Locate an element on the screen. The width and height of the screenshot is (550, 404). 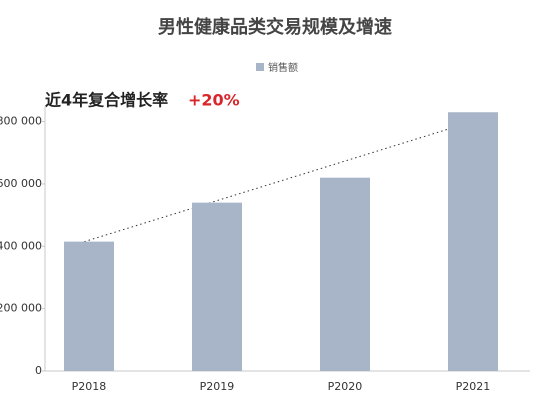
legend-swatch is located at coordinates (260, 67).